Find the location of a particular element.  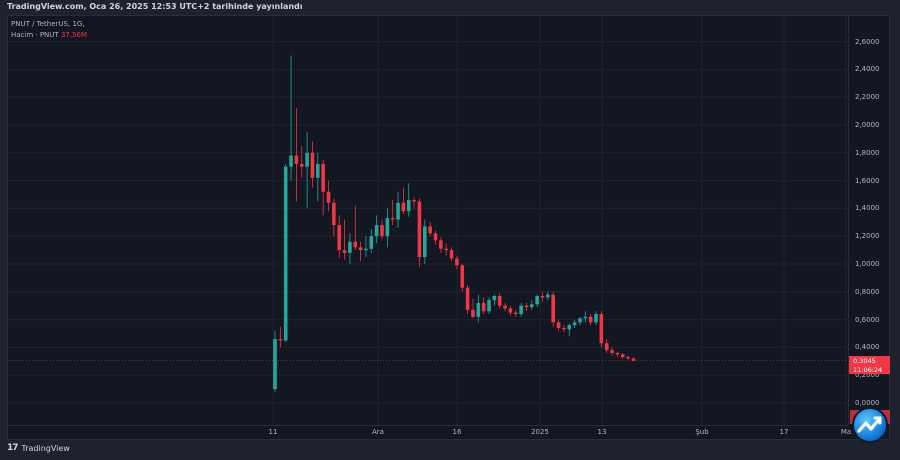

brand-name: TradingView is located at coordinates (45, 448).